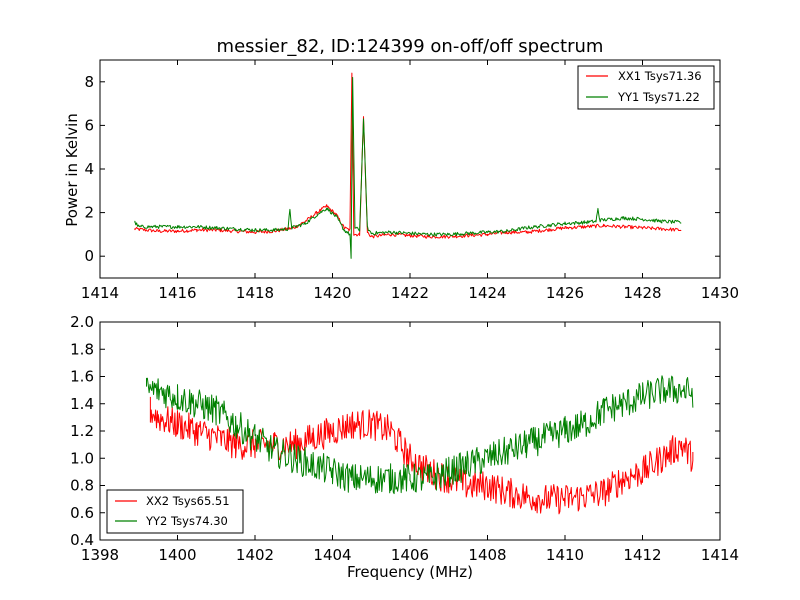  I want to click on bottom-legend: XX2 Tsys65.51 YY2 Tsys74.30, so click(175, 511).